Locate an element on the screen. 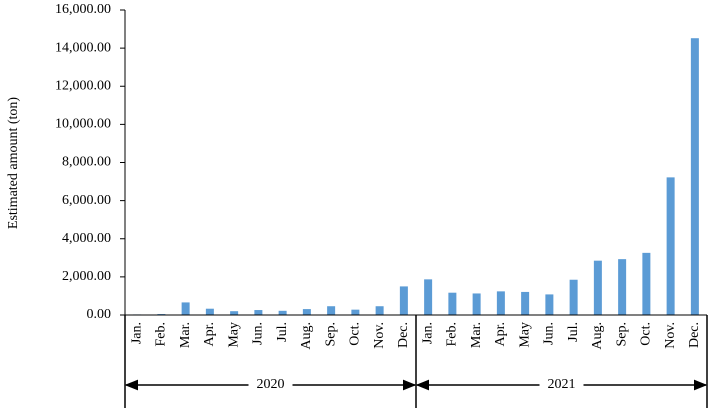 The height and width of the screenshot is (410, 708). y-tick-label: 8,000.00 is located at coordinates (86, 162).